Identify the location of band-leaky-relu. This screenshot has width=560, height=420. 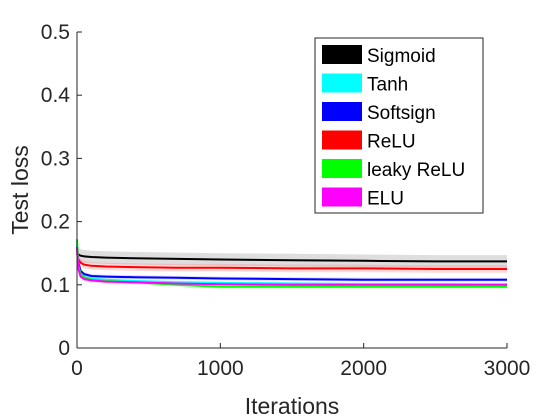
(292, 263).